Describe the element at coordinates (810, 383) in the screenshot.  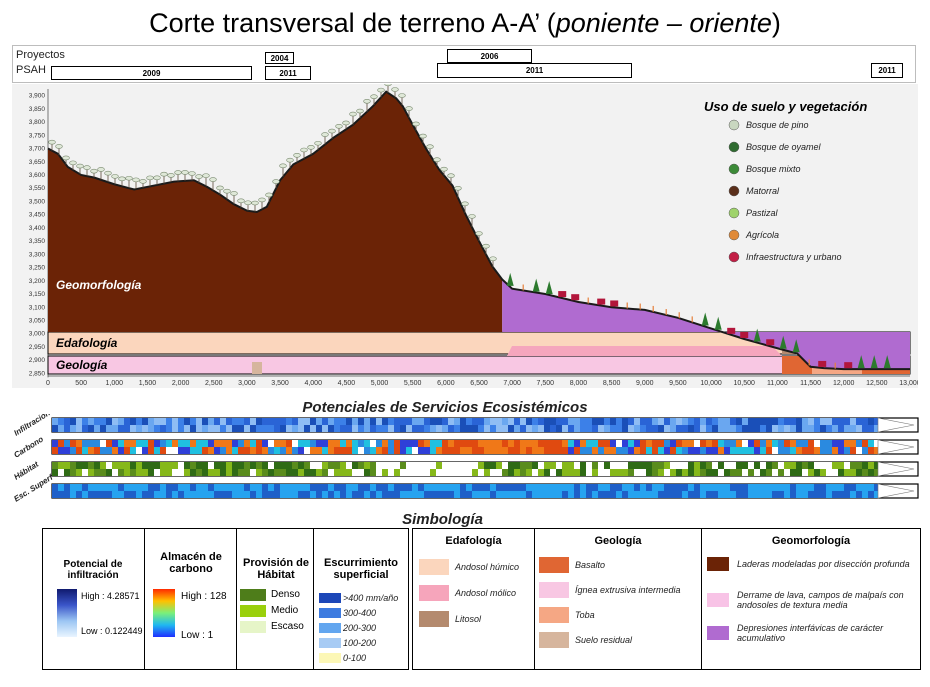
I see `x-tick-label: 11,500` at that location.